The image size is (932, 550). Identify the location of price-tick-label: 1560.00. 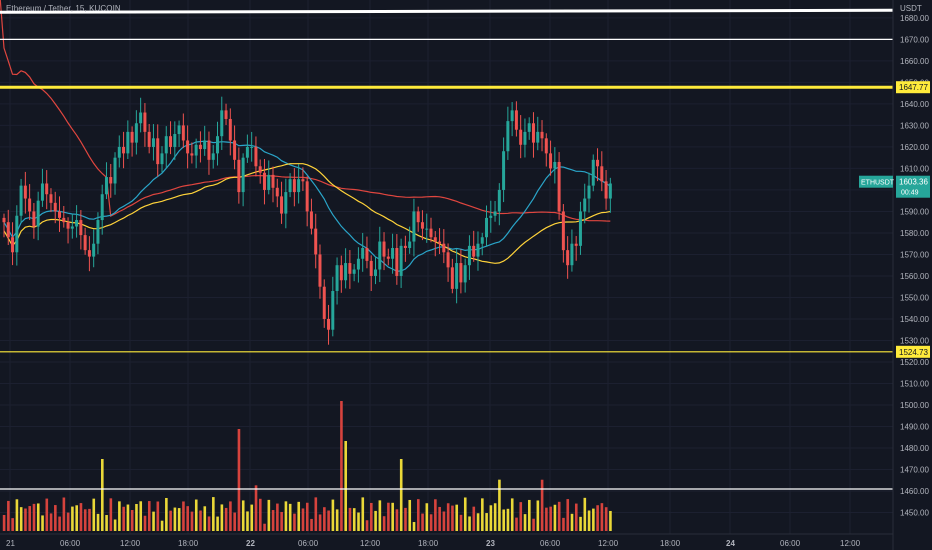
(914, 276).